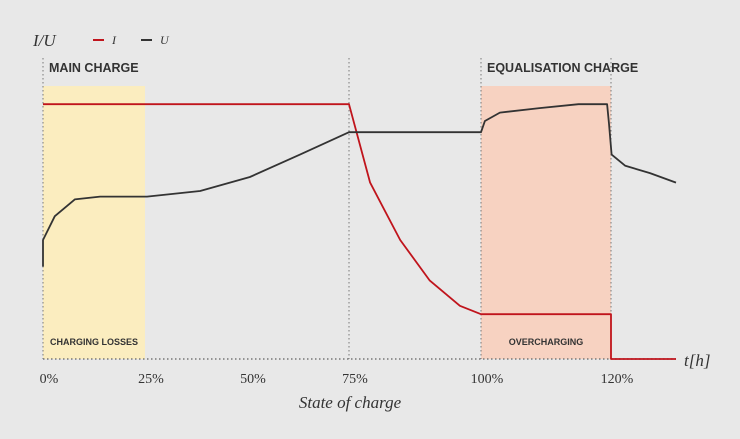  Describe the element at coordinates (562, 68) in the screenshot. I see `region-label: EQUALISATION CHARGE` at that location.